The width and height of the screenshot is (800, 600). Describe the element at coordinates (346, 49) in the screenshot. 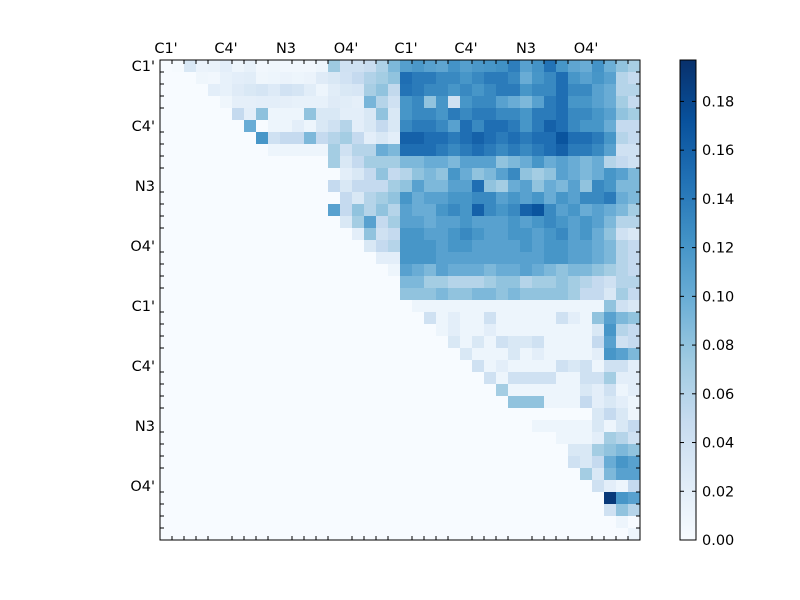

I see `x-tick-label: O4'` at that location.